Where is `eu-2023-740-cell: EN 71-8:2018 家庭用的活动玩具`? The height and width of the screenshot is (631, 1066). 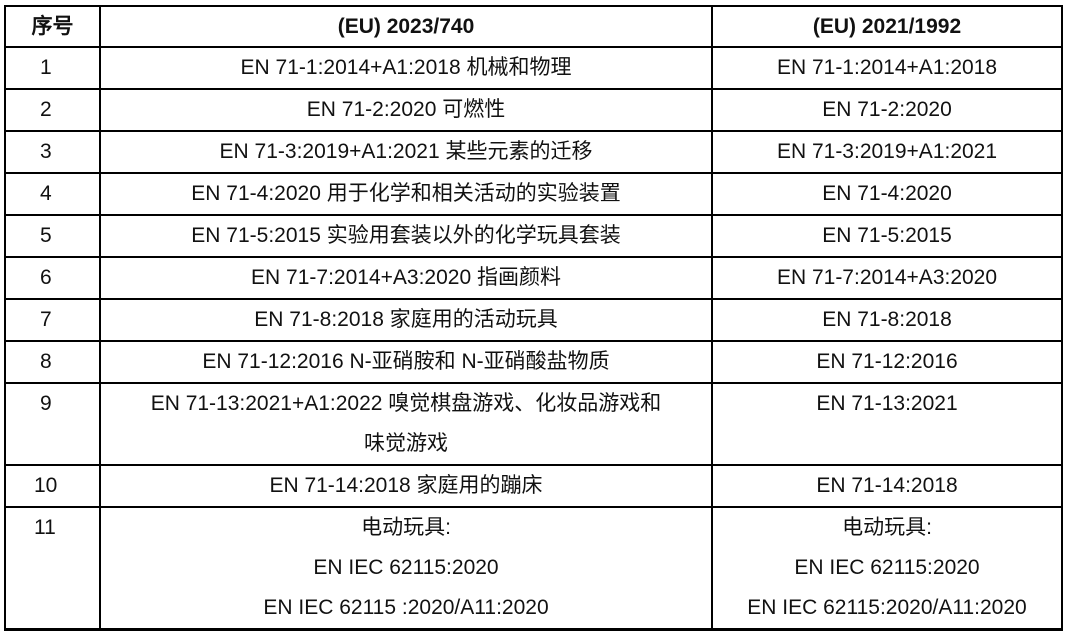
eu-2023-740-cell: EN 71-8:2018 家庭用的活动玩具 is located at coordinates (406, 320).